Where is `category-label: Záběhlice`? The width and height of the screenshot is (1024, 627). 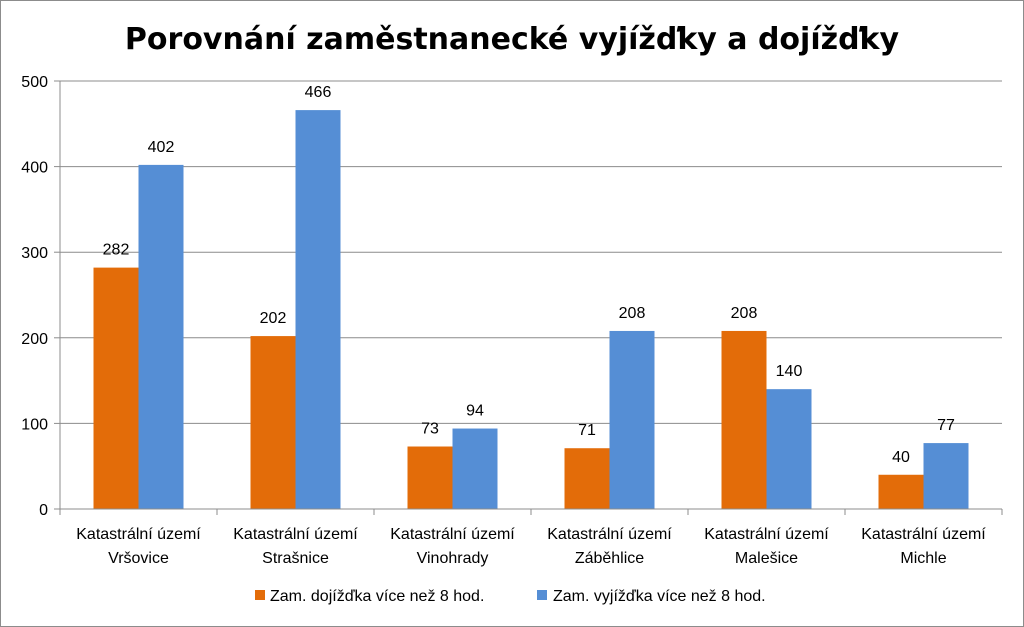 category-label: Záběhlice is located at coordinates (609, 558).